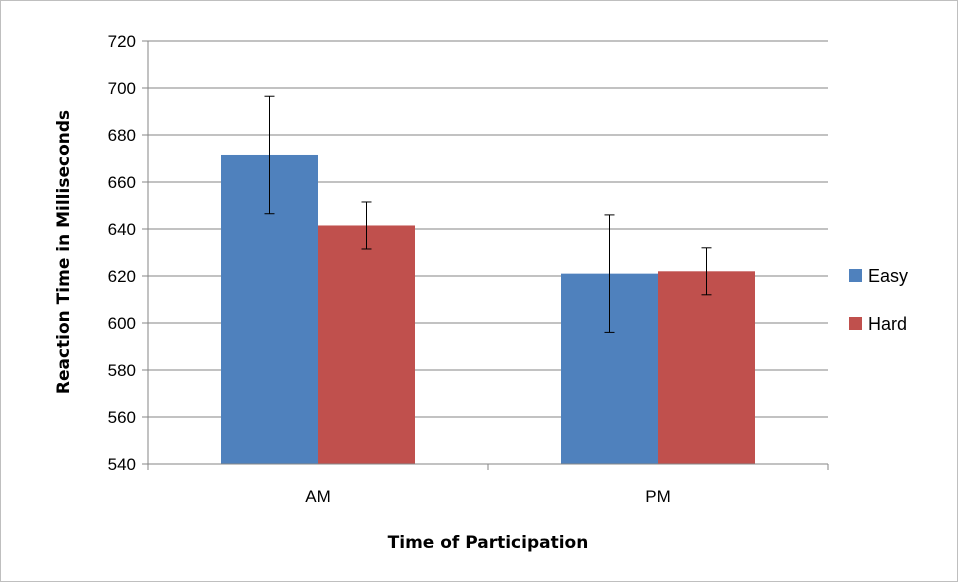  What do you see at coordinates (122, 135) in the screenshot?
I see `y-tick-label: 680` at bounding box center [122, 135].